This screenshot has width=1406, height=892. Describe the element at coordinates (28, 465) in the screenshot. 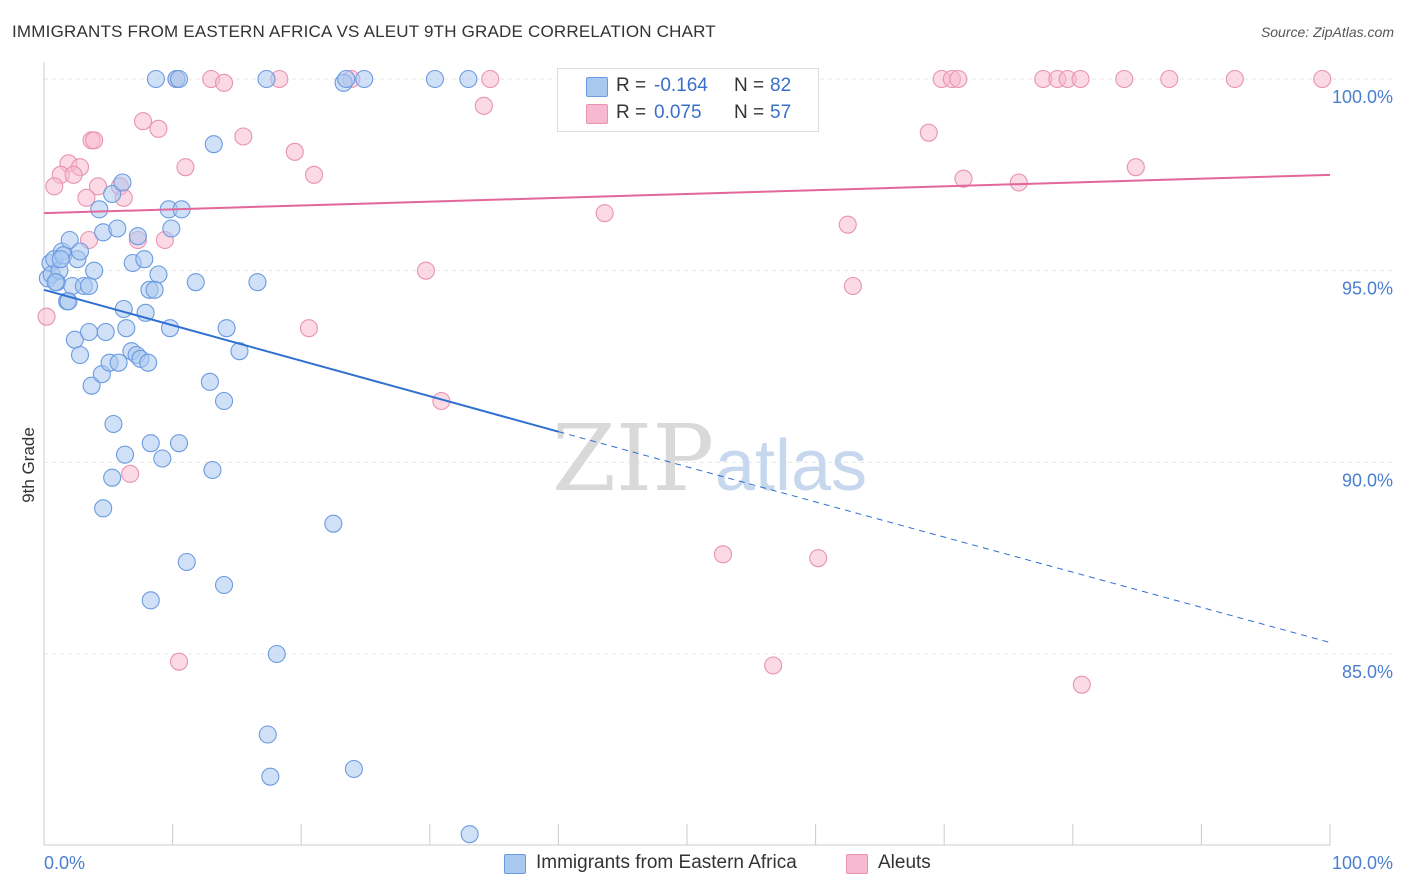

I see `y-axis-label: 9th Grade` at that location.